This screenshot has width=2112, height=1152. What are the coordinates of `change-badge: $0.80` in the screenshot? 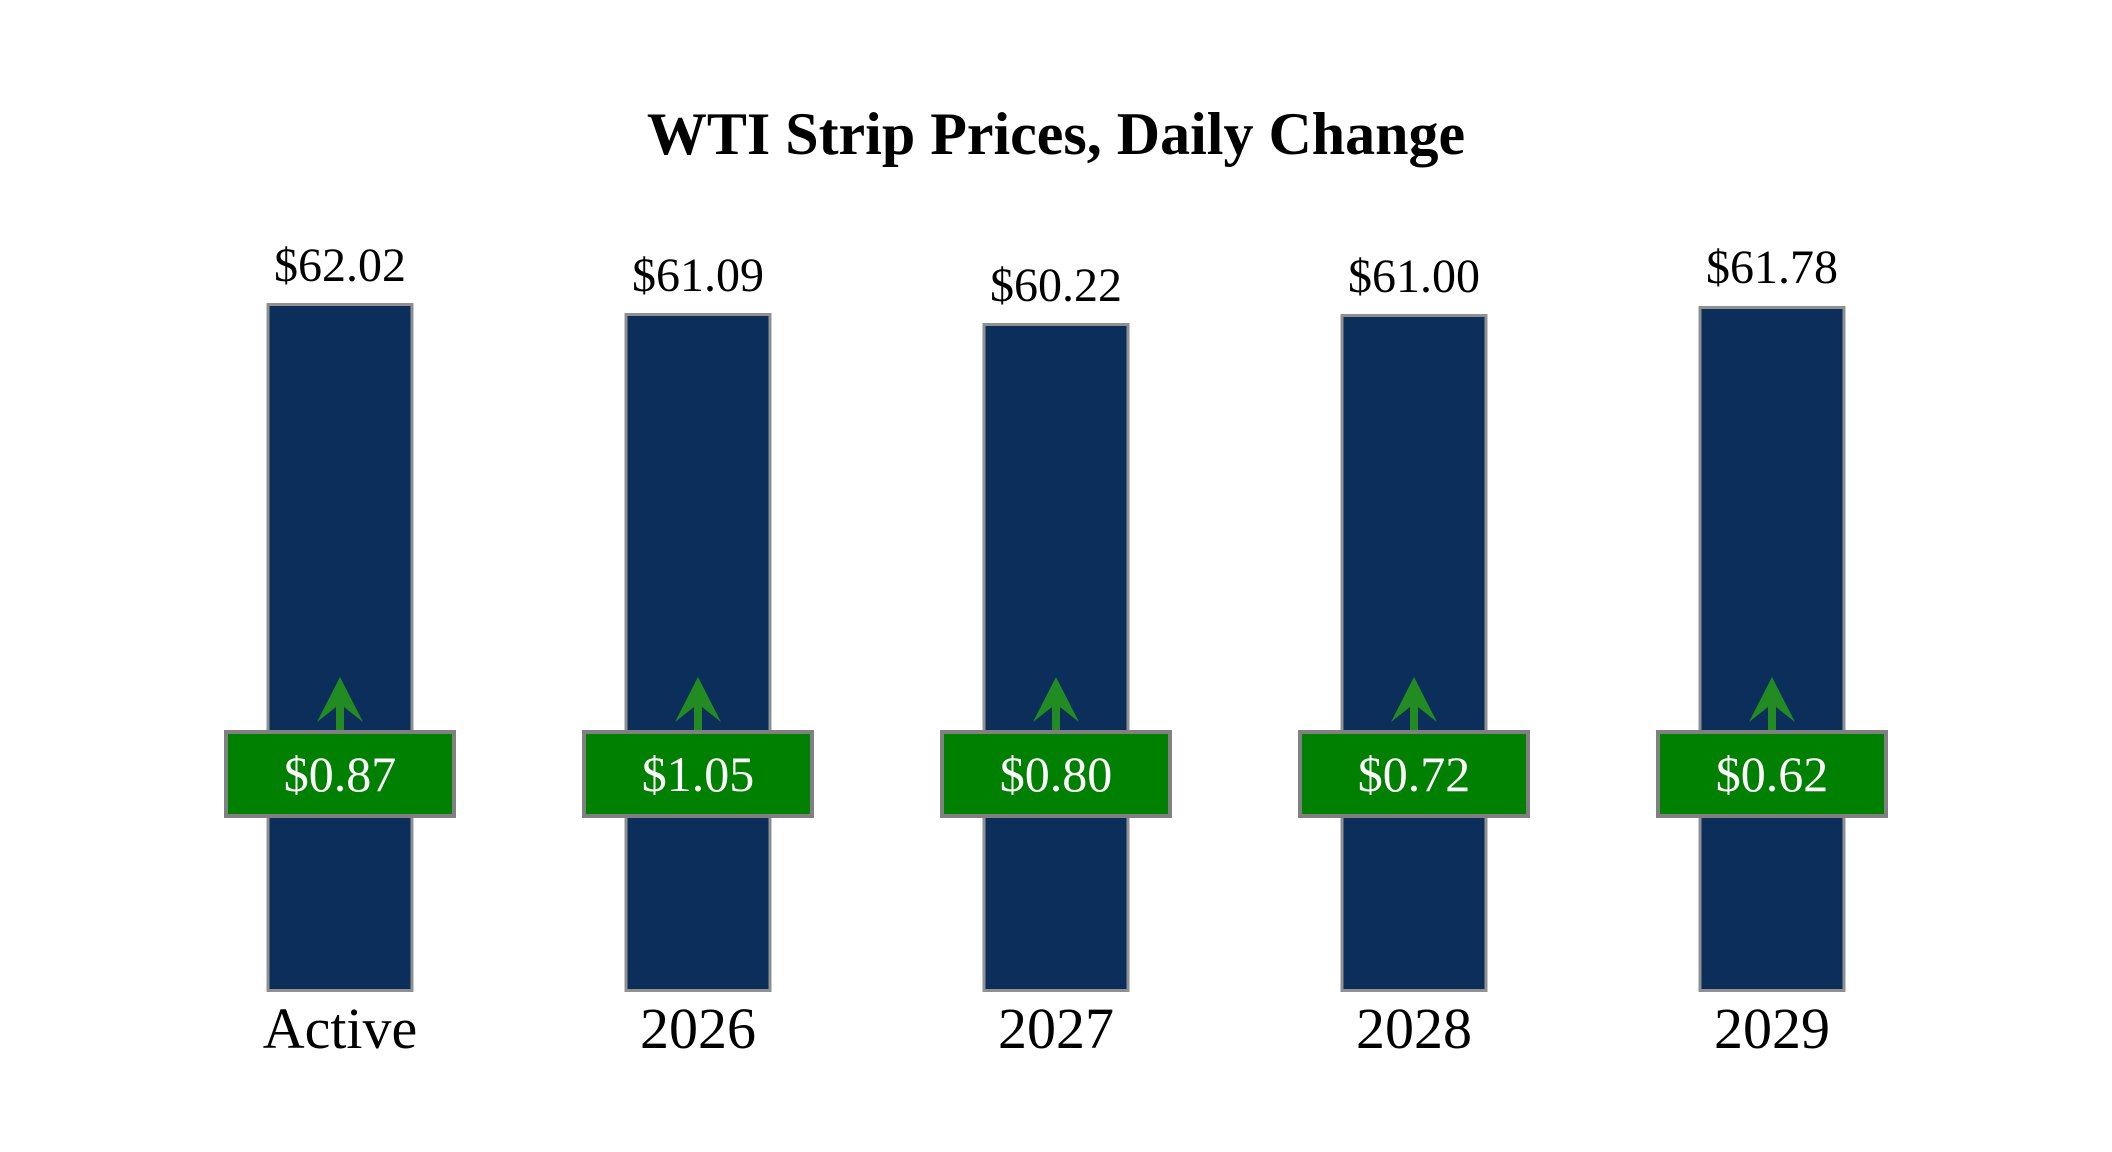 It's located at (1056, 774).